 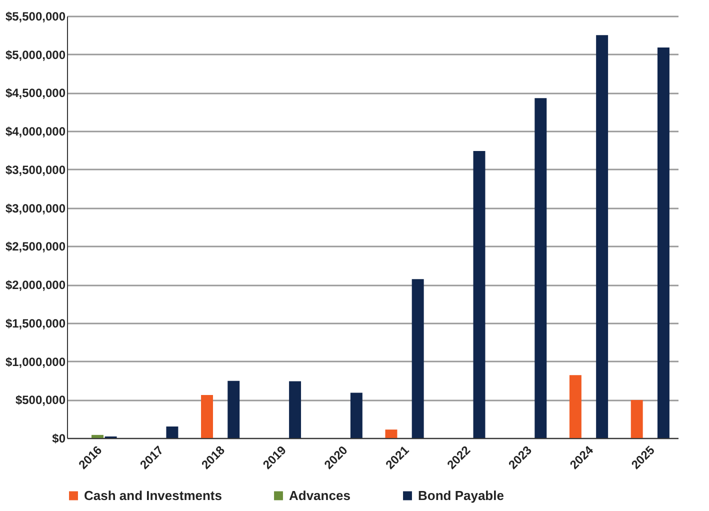 What do you see at coordinates (40, 400) in the screenshot?
I see `y-tick-label: $500,000` at bounding box center [40, 400].